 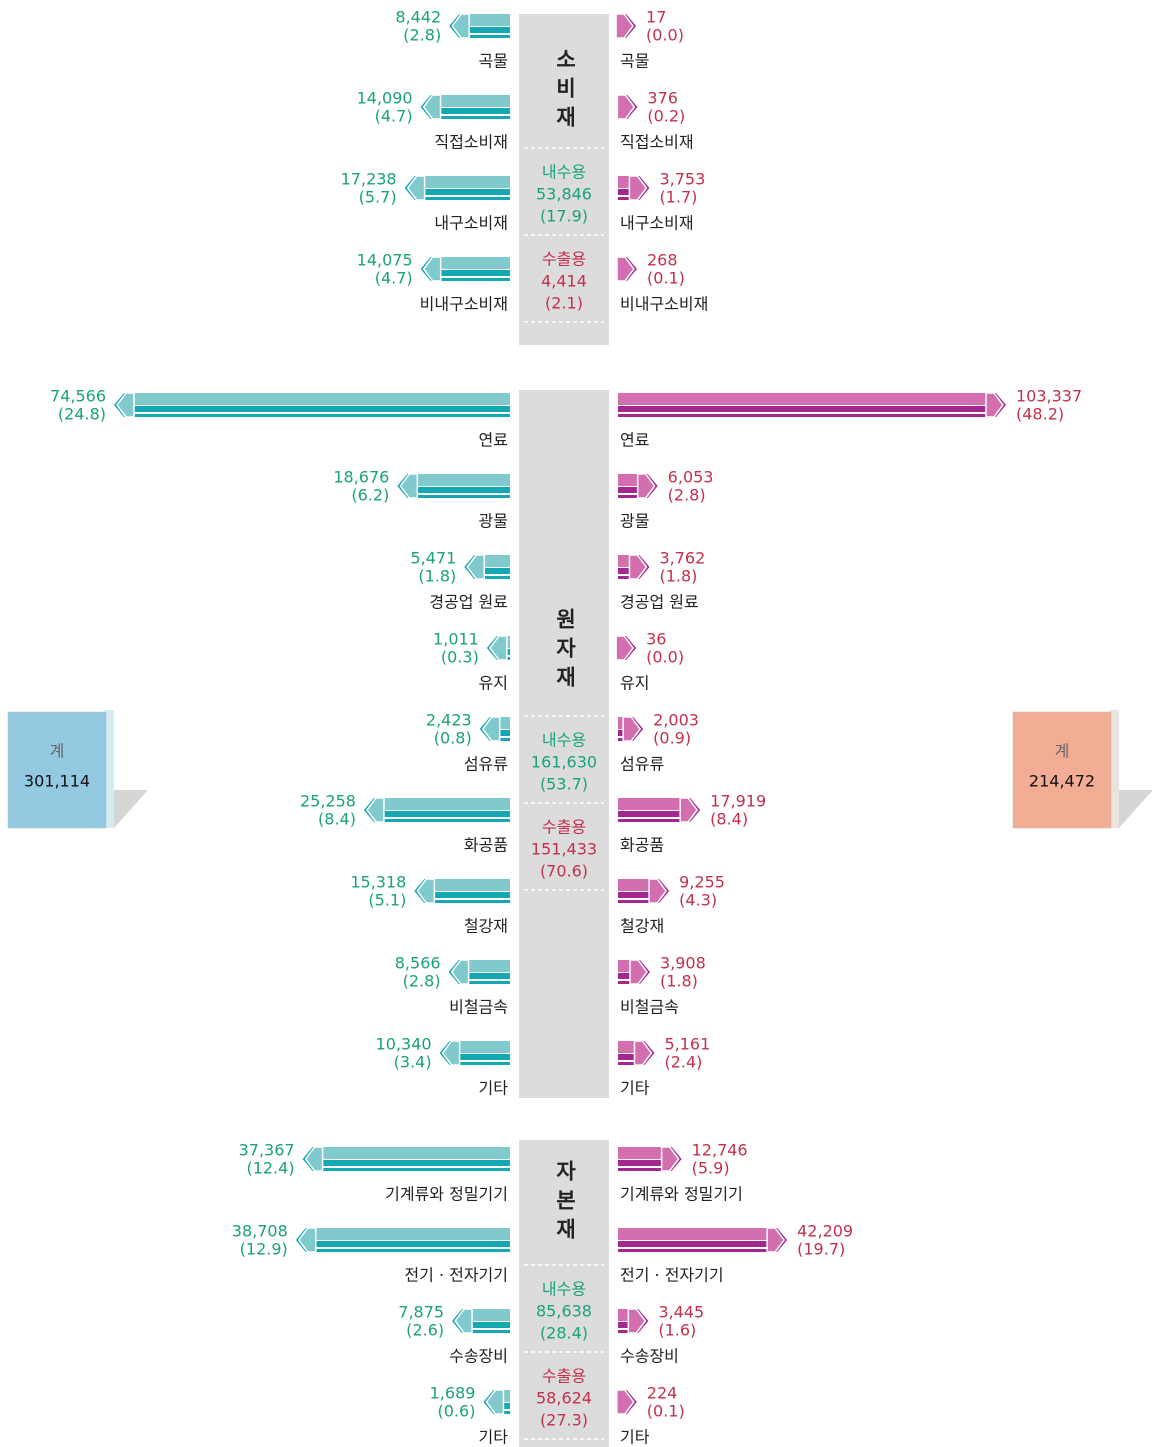 I want to click on share-label: (12.4), so click(x=270, y=1168).